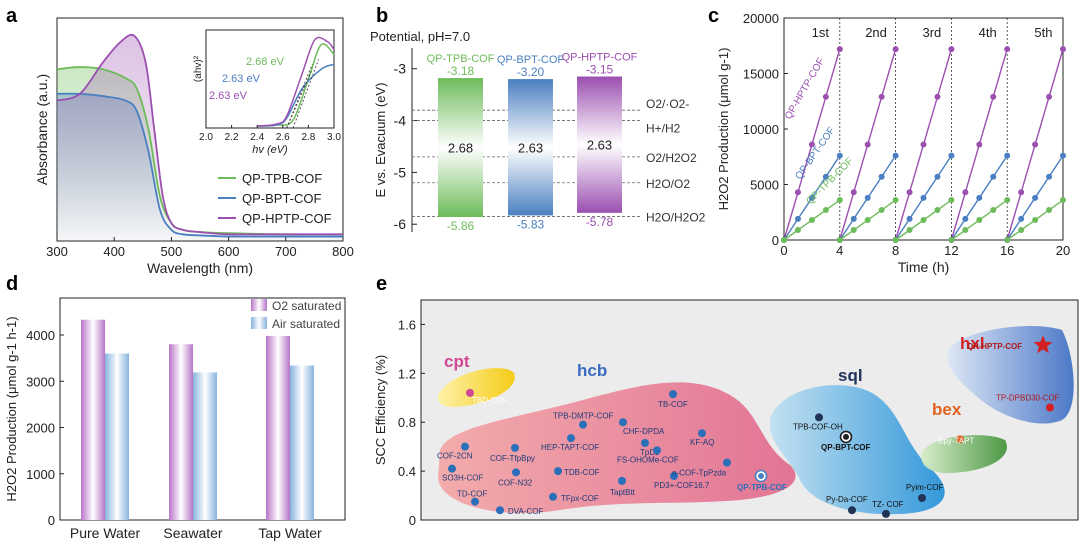 This screenshot has height=547, width=1080. Describe the element at coordinates (857, 450) in the screenshot. I see `region-sql` at that location.